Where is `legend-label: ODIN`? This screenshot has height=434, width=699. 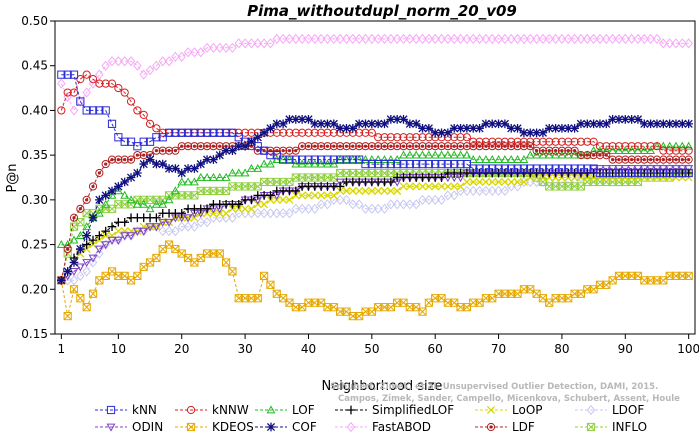
legend-label: ODIN is located at coordinates (147, 427).